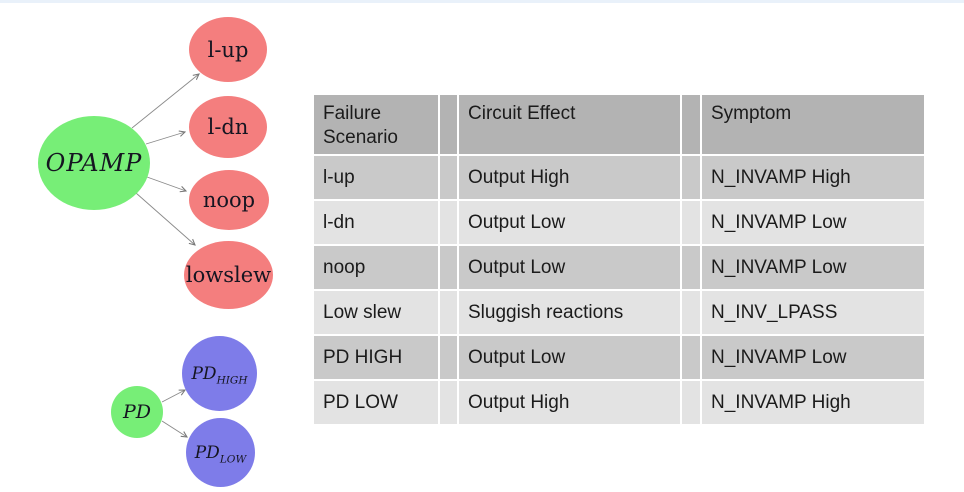 This screenshot has width=964, height=492. What do you see at coordinates (376, 267) in the screenshot?
I see `cell-scenario: noop` at bounding box center [376, 267].